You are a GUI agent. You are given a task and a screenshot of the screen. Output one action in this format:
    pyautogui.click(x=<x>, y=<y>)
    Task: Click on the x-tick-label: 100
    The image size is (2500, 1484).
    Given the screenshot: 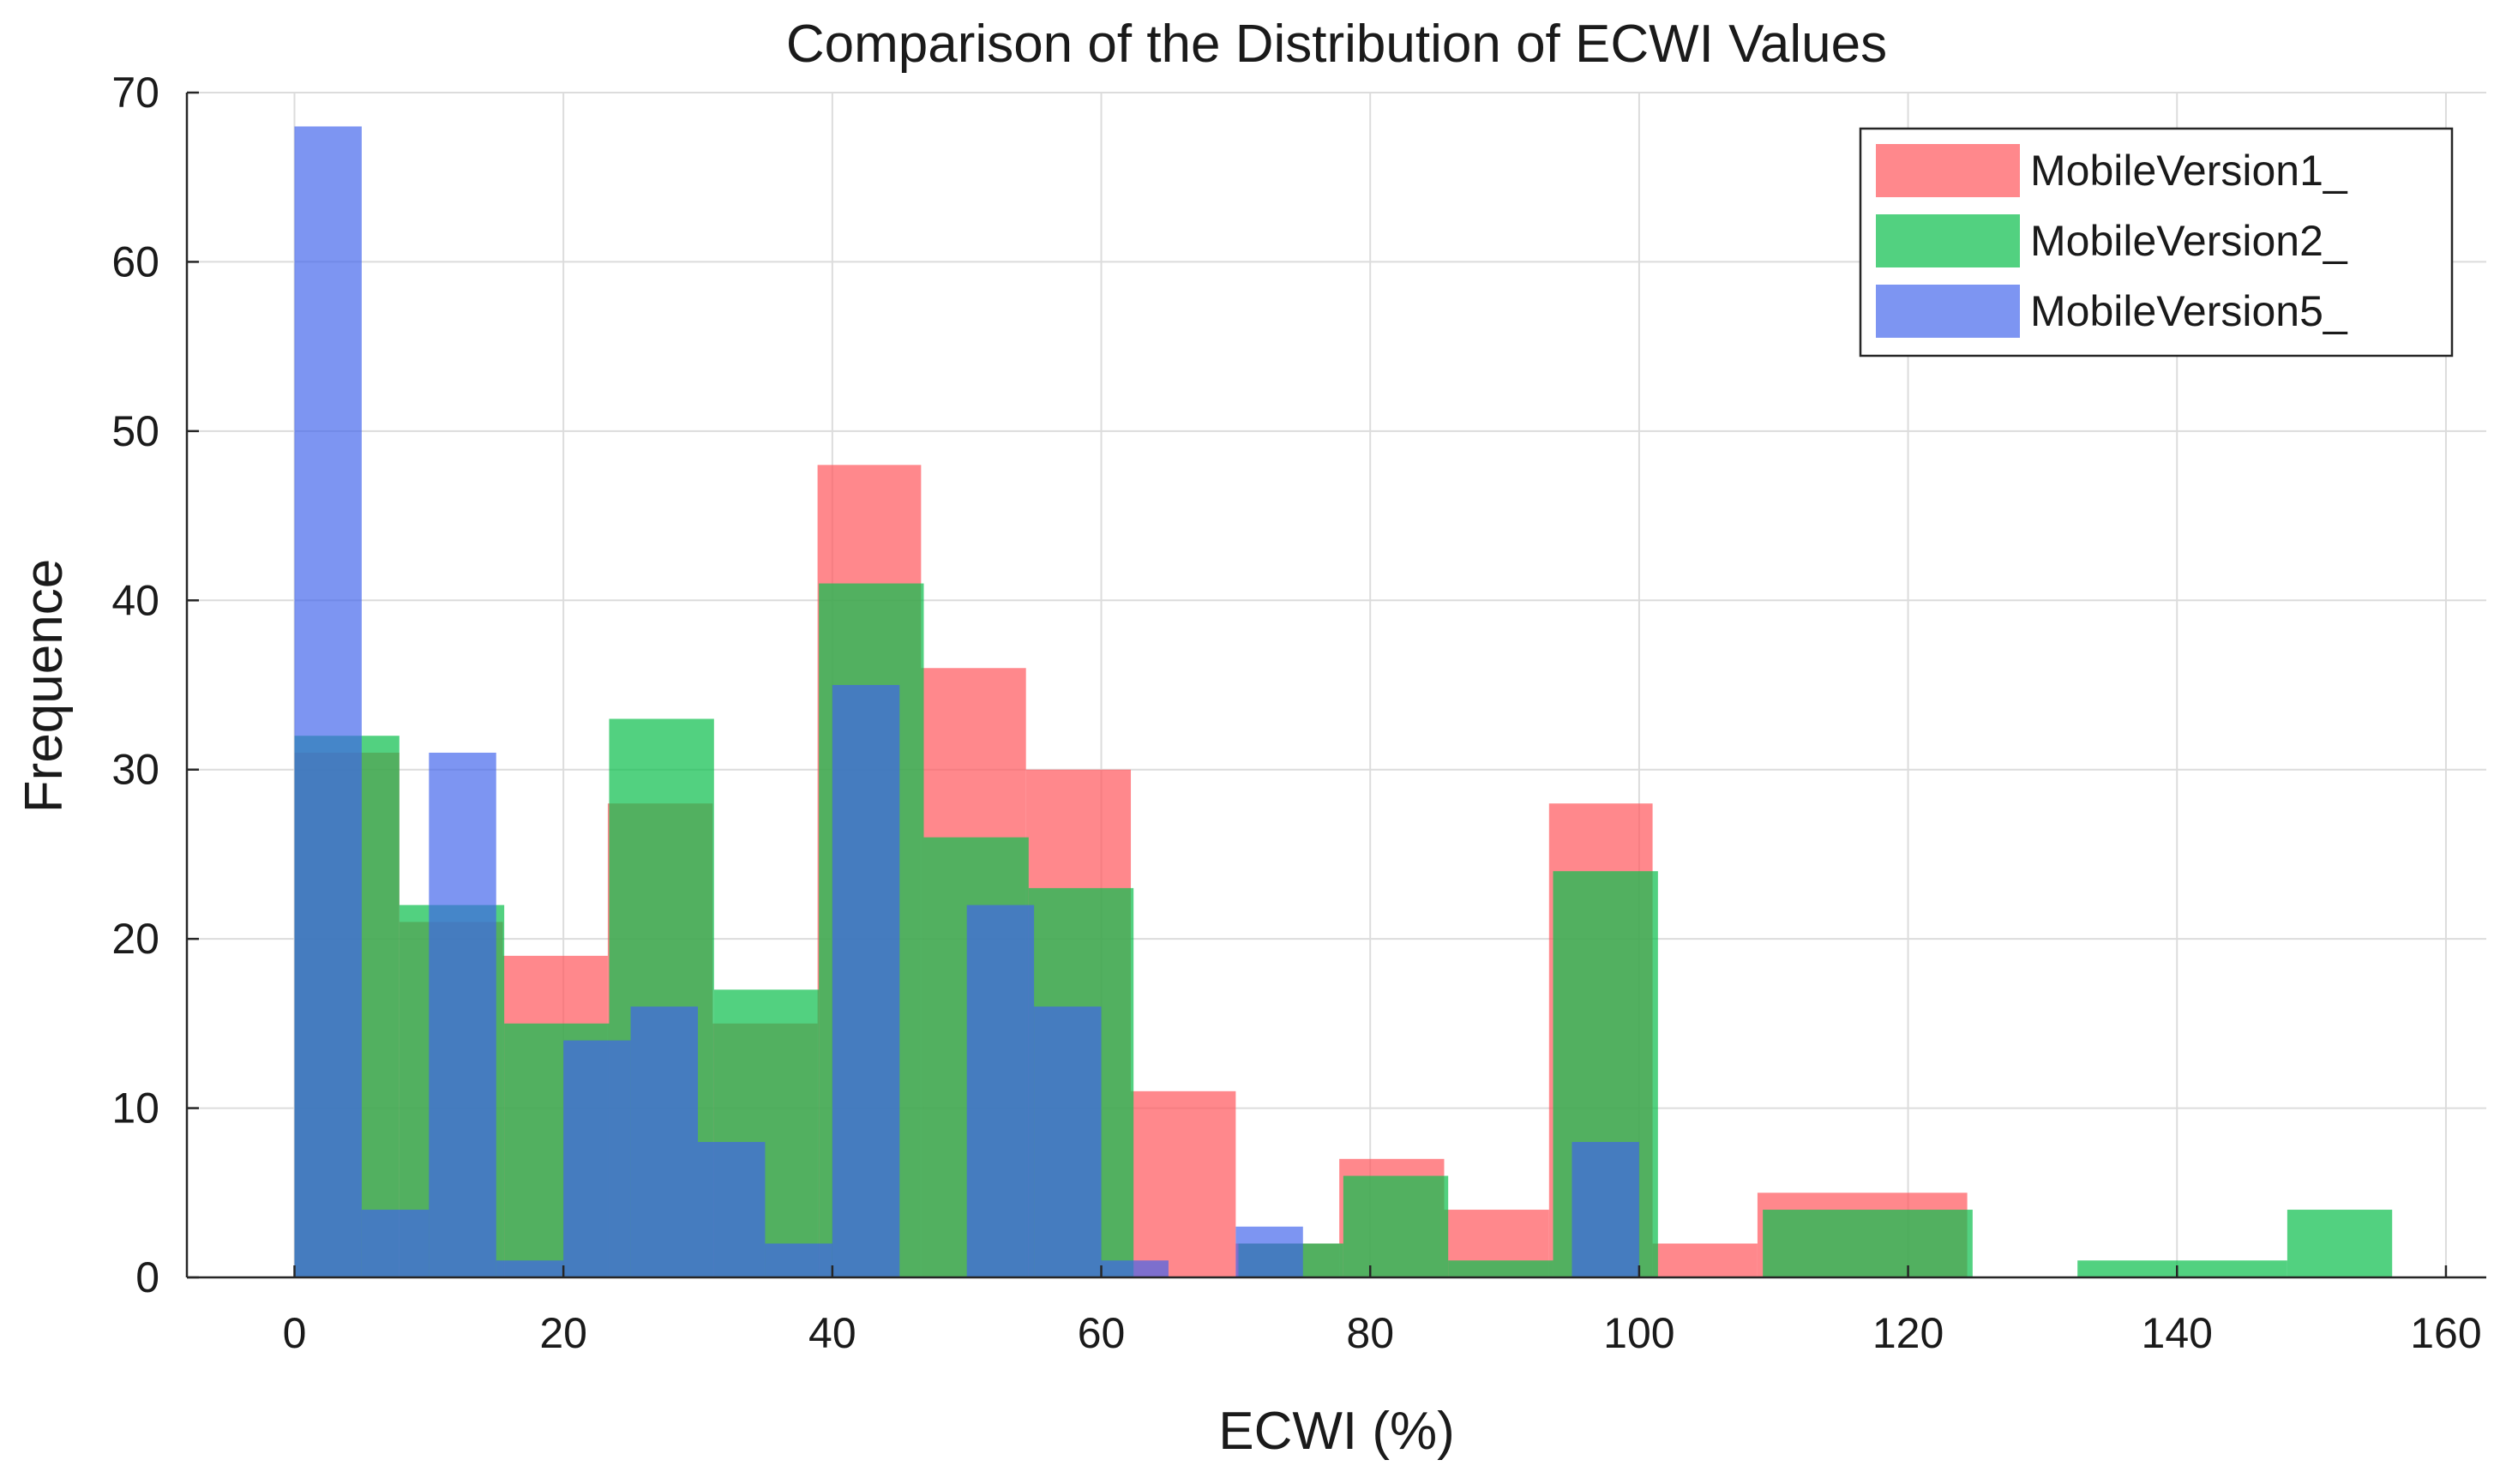 What is the action you would take?
    pyautogui.click(x=1638, y=1333)
    